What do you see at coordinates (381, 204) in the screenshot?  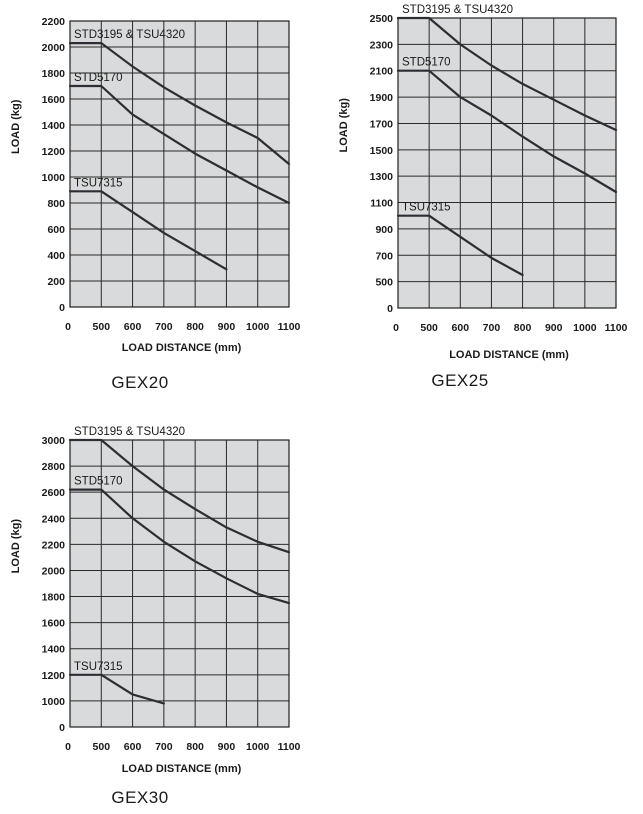 I see `y-tick-label: 1100` at bounding box center [381, 204].